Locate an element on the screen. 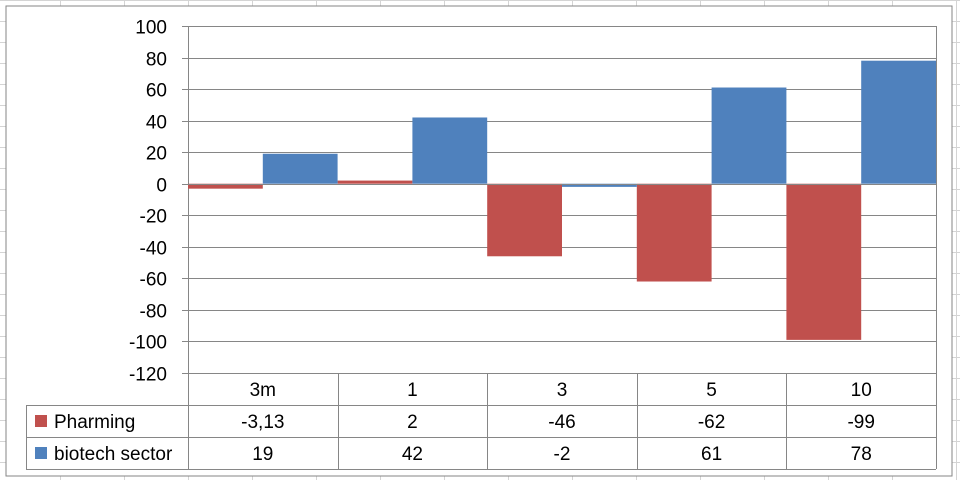 The image size is (960, 480). y-tick-label: 20 is located at coordinates (156, 154).